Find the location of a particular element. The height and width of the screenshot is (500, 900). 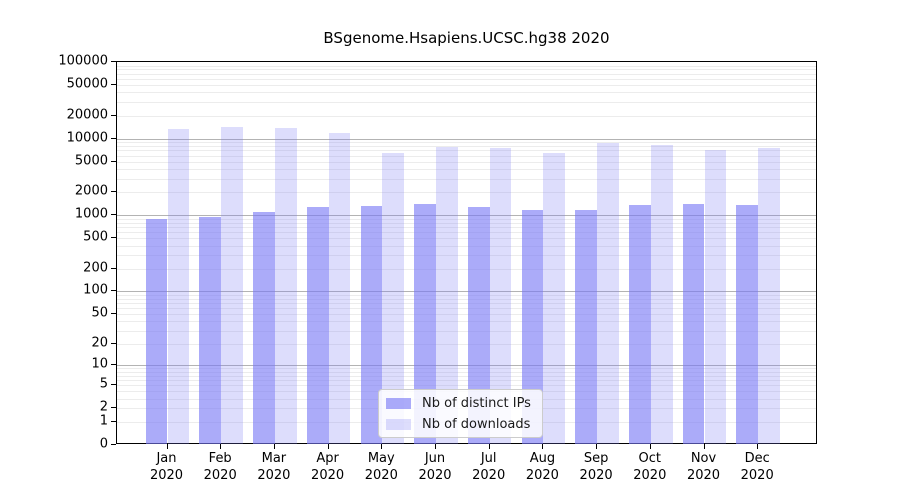

bar-ips-mar is located at coordinates (264, 328).